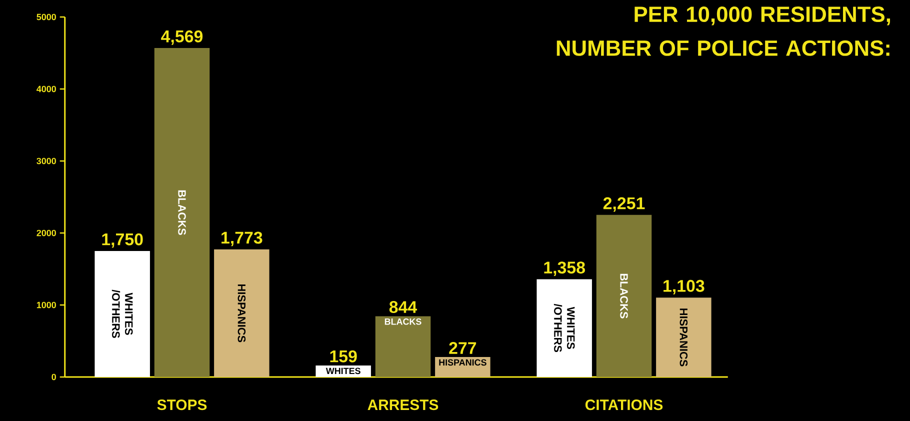  I want to click on x-tick-label: ARRESTS, so click(403, 405).